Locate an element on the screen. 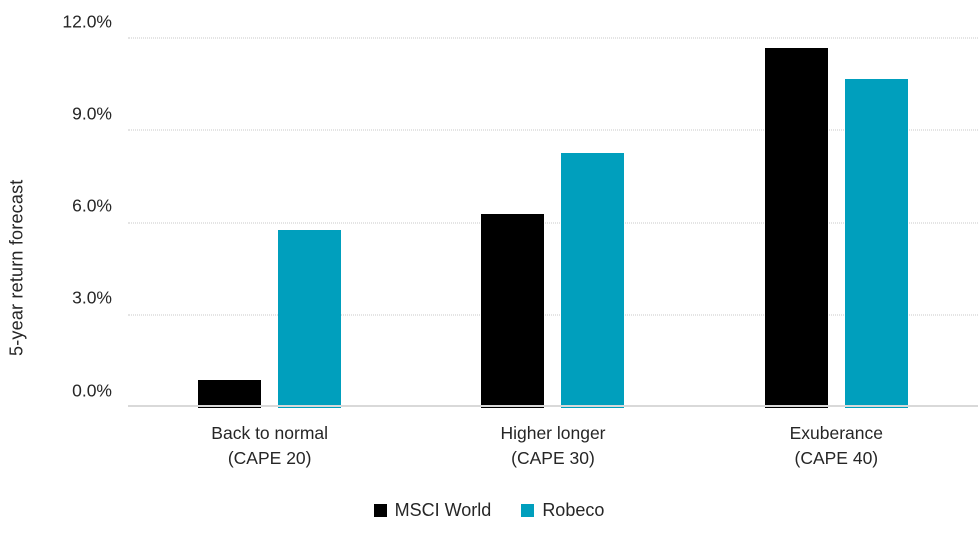 The height and width of the screenshot is (535, 978). legend-item-robeco: Robeco is located at coordinates (562, 510).